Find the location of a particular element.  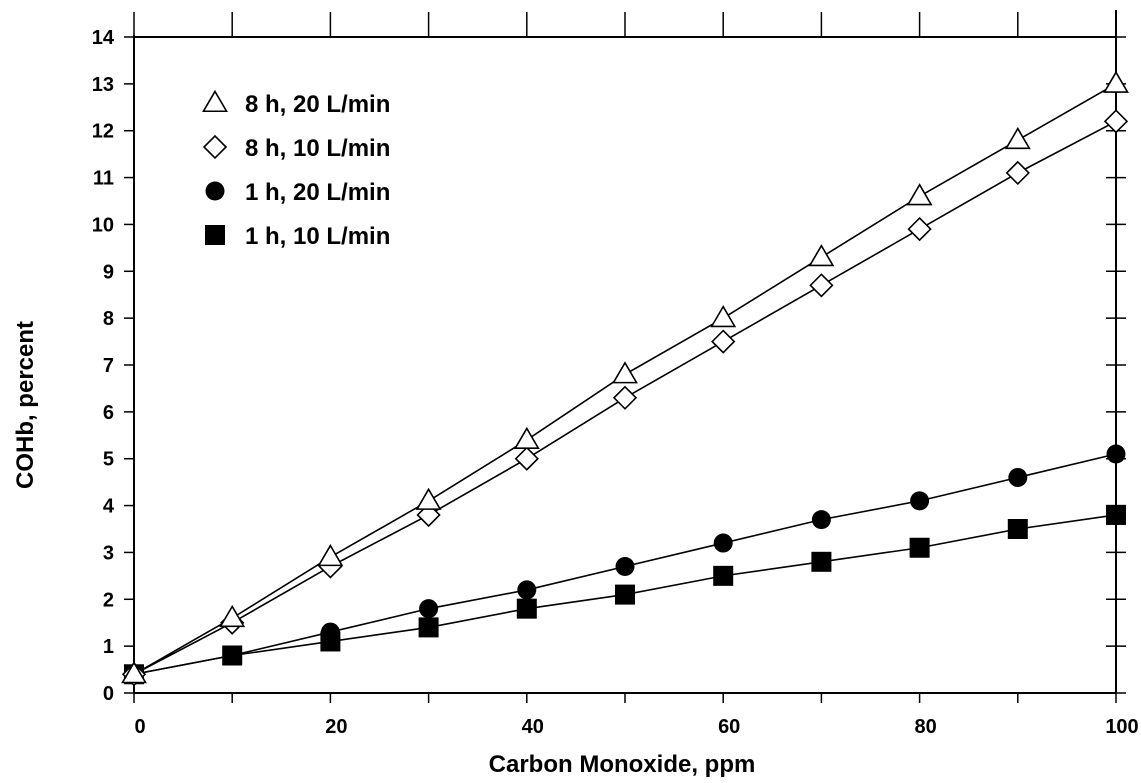

y-tick-label: 11 is located at coordinates (103, 179).